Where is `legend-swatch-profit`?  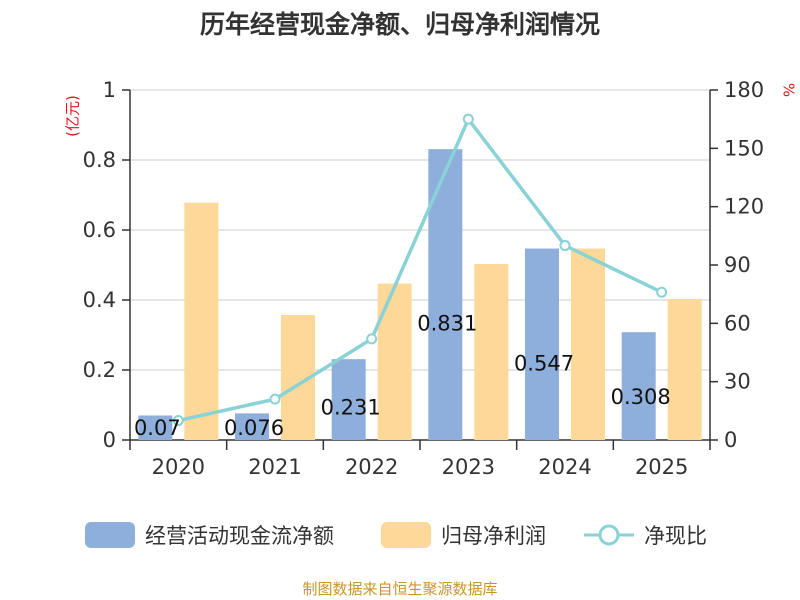
legend-swatch-profit is located at coordinates (406, 535).